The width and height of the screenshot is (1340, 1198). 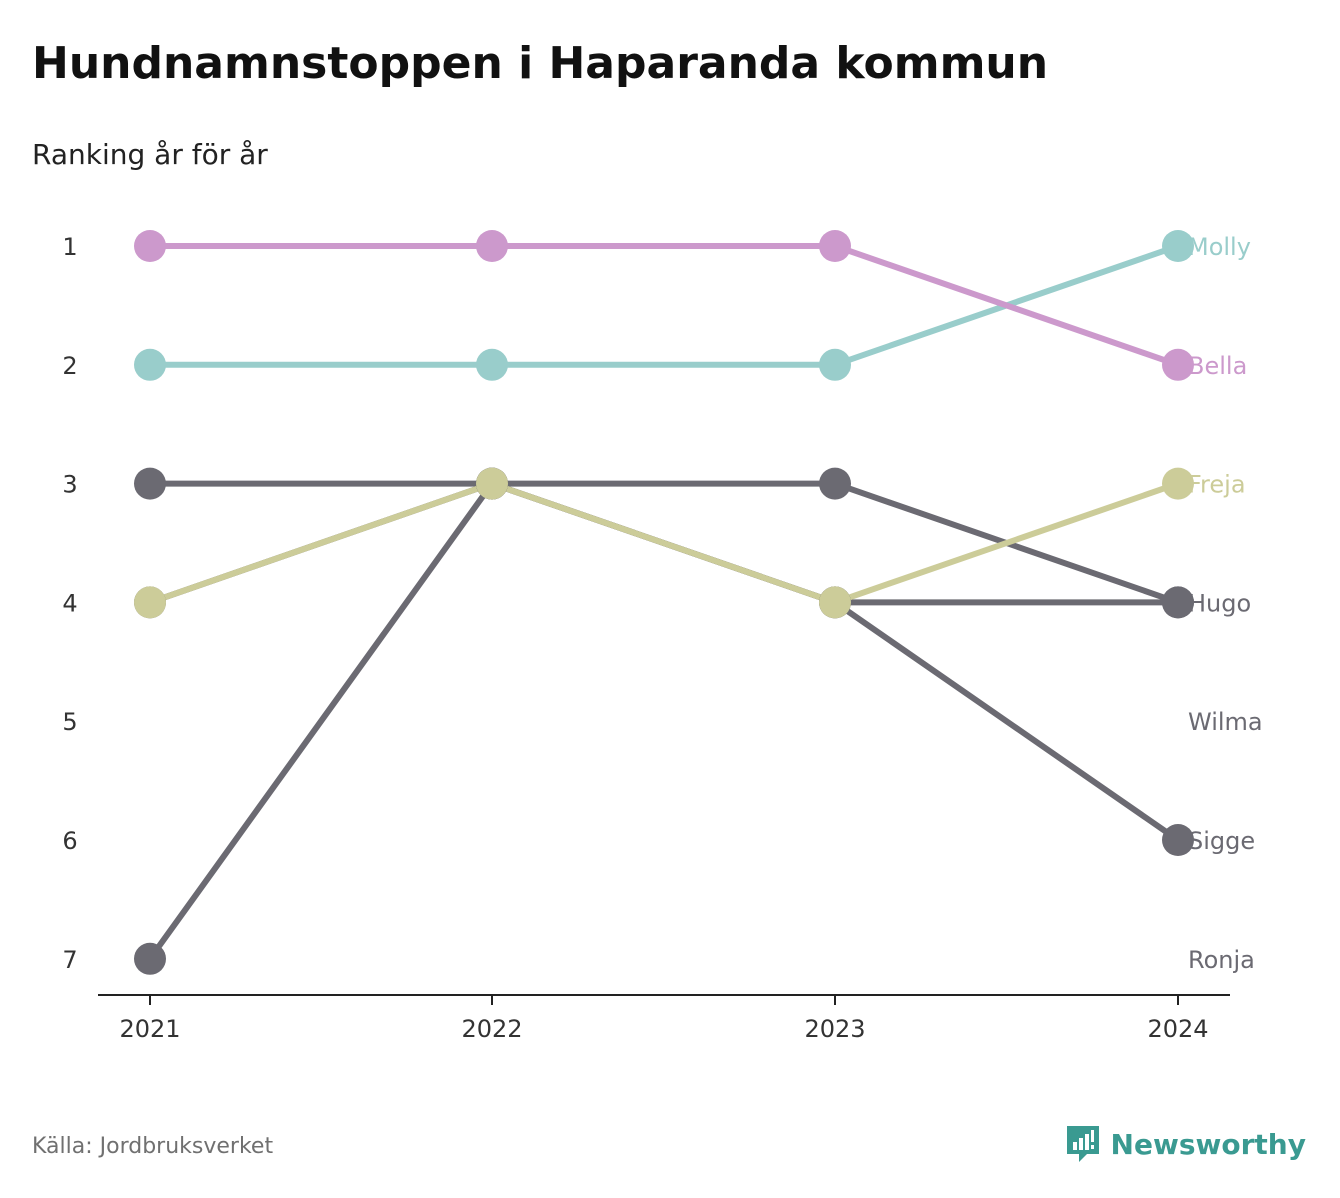 I want to click on brand-name: Newsworthy, so click(x=1208, y=1144).